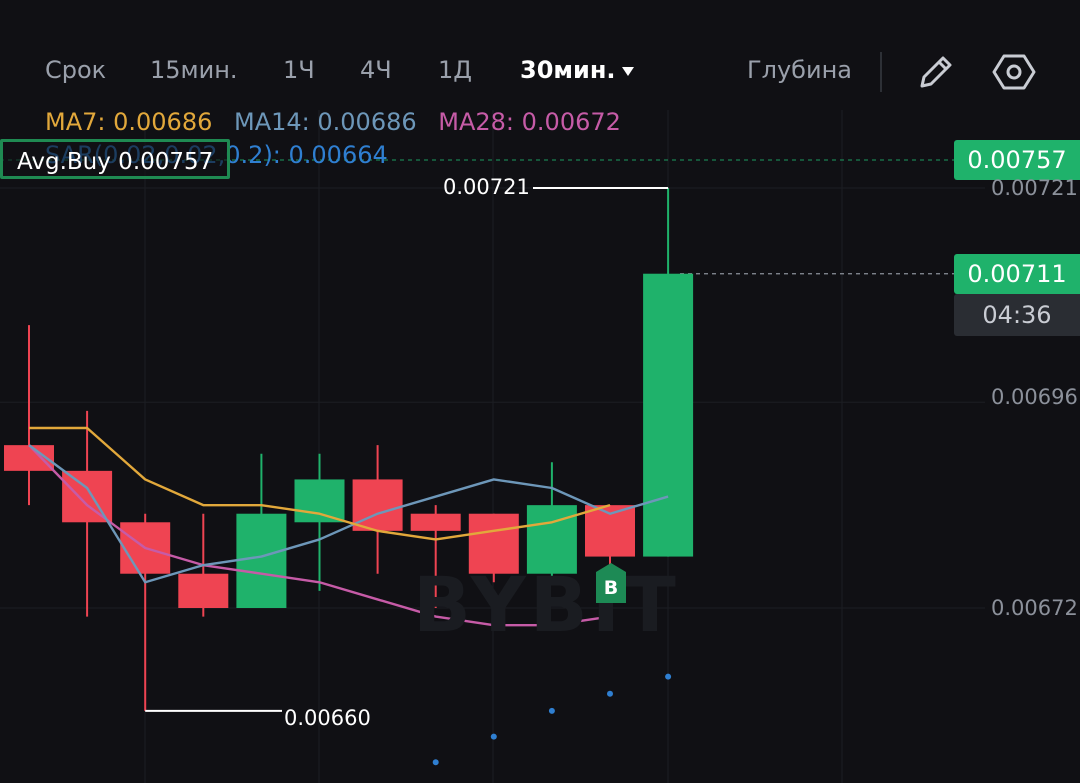 The height and width of the screenshot is (783, 1080). Describe the element at coordinates (611, 588) in the screenshot. I see `buy-marker-label: B` at that location.